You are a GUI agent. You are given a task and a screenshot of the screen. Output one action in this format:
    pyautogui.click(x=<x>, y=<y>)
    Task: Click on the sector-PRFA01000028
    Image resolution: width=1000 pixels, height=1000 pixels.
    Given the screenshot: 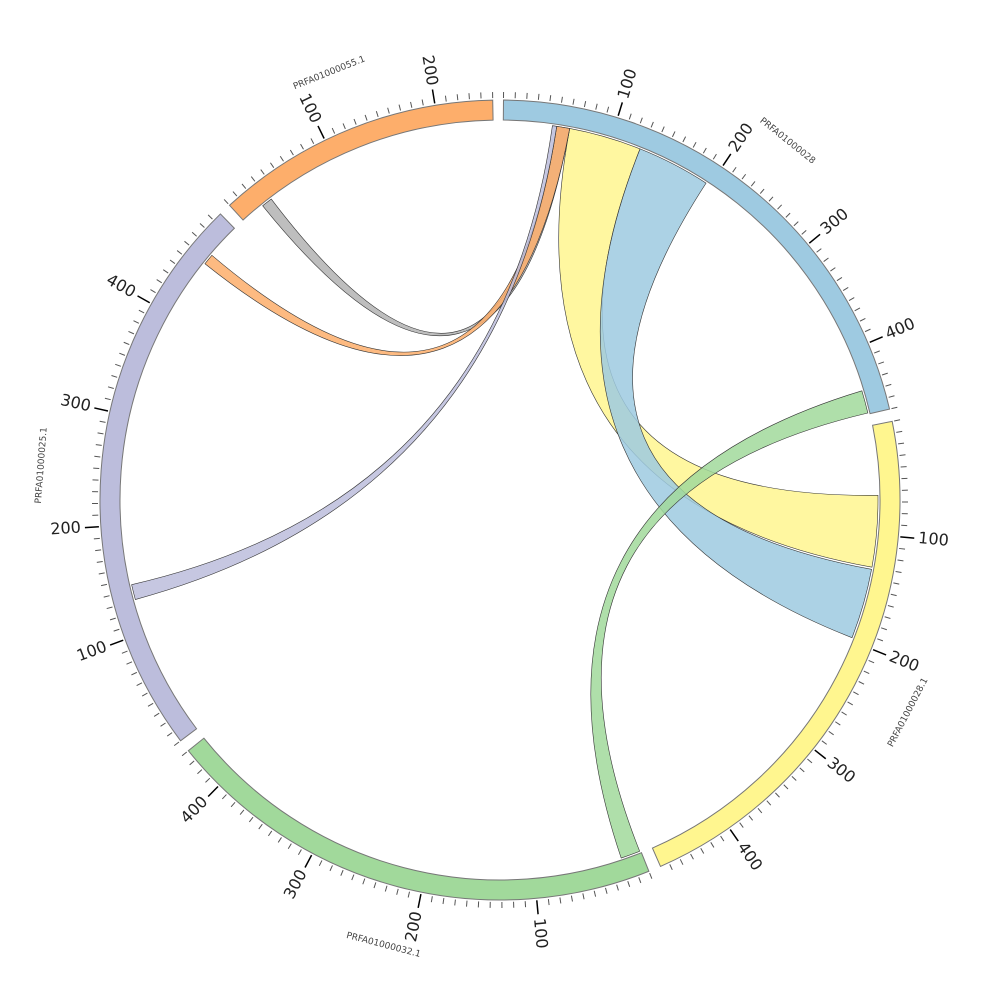 What is the action you would take?
    pyautogui.click(x=696, y=257)
    